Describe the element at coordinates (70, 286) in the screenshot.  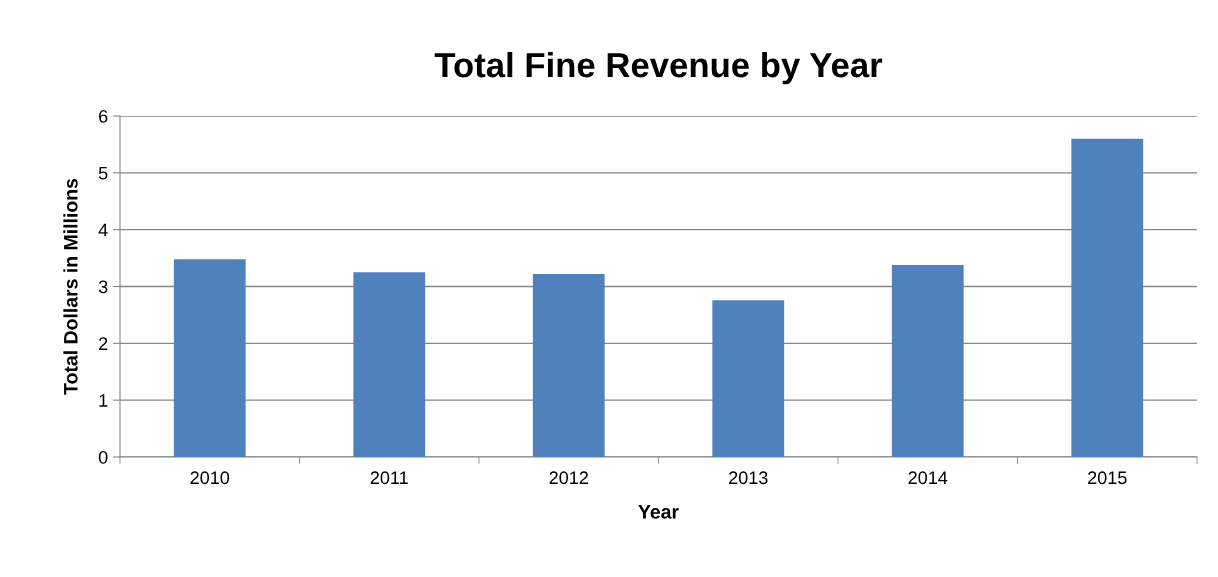
I see `y-axis-title: Total Dollars in Millions` at that location.